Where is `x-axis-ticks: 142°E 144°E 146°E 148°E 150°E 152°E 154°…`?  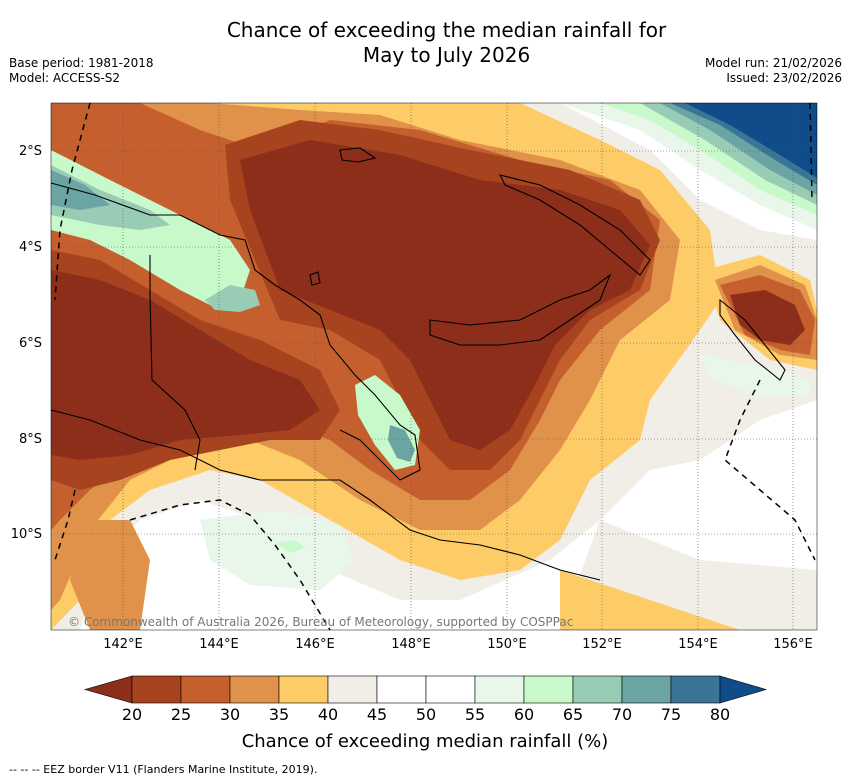 x-axis-ticks: 142°E 144°E 146°E 148°E 150°E 152°E 154°… is located at coordinates (458, 644).